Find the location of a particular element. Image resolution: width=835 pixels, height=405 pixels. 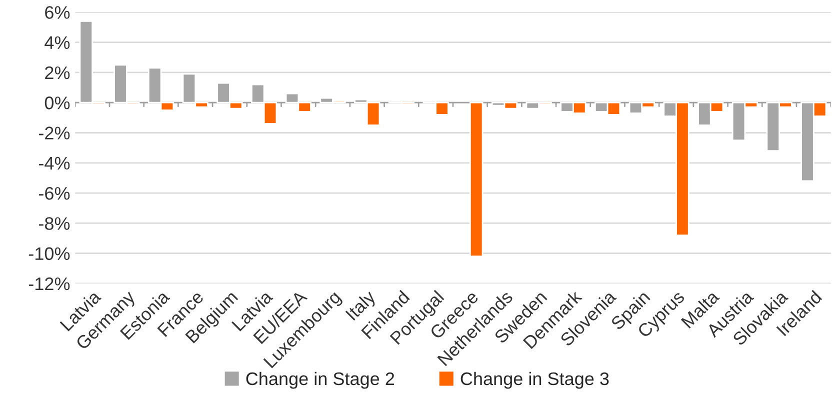

bar is located at coordinates (476, 180).